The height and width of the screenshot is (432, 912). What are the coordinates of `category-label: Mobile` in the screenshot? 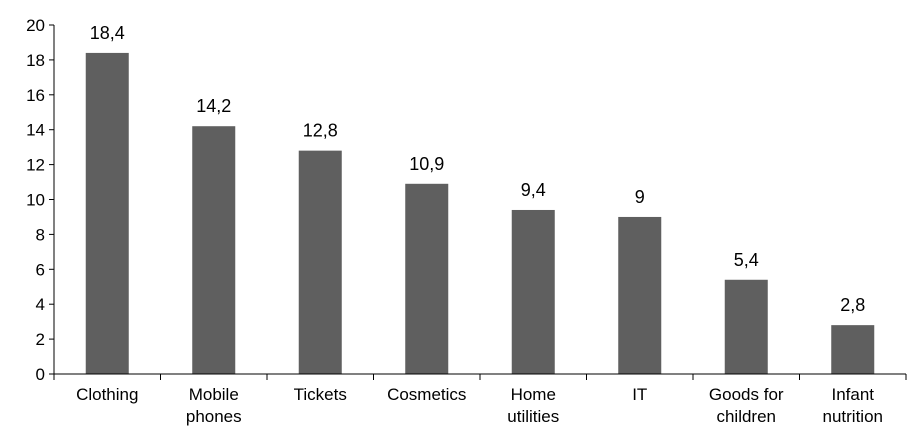 It's located at (214, 394).